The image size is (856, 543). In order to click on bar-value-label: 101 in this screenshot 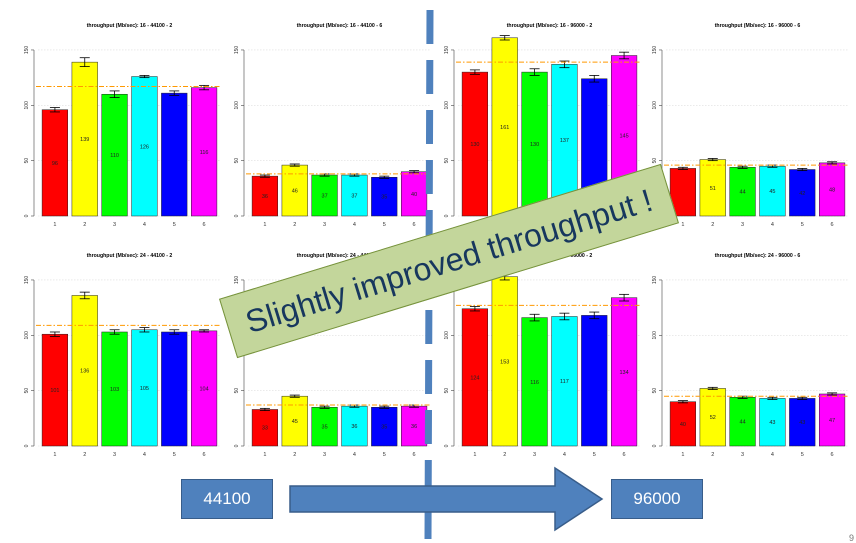, I will do `click(54, 391)`.